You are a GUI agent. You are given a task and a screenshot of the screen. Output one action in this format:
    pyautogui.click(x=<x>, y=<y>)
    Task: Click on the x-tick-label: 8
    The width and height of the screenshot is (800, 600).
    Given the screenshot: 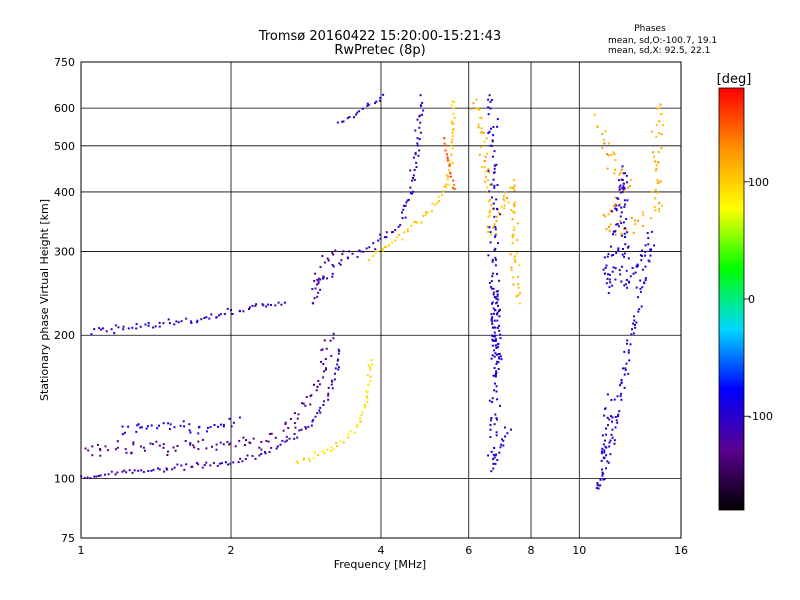 What is the action you would take?
    pyautogui.click(x=531, y=550)
    